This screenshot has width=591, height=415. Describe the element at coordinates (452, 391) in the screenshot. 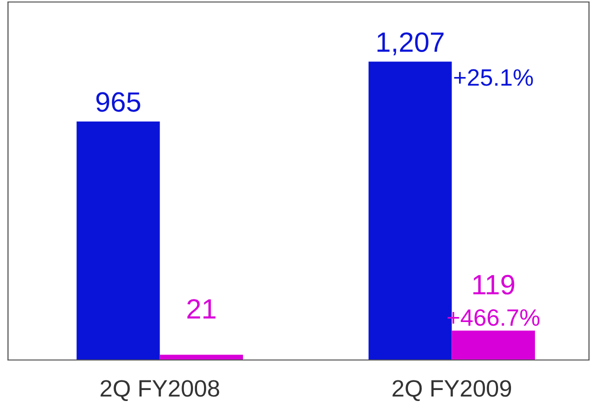

I see `x-tick-label: 2Q FY2009` at that location.